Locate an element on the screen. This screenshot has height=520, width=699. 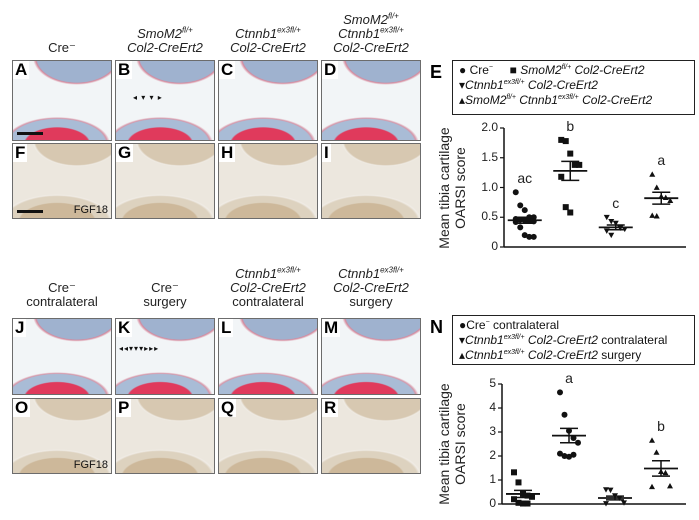
panel-A: A is located at coordinates (62, 100).